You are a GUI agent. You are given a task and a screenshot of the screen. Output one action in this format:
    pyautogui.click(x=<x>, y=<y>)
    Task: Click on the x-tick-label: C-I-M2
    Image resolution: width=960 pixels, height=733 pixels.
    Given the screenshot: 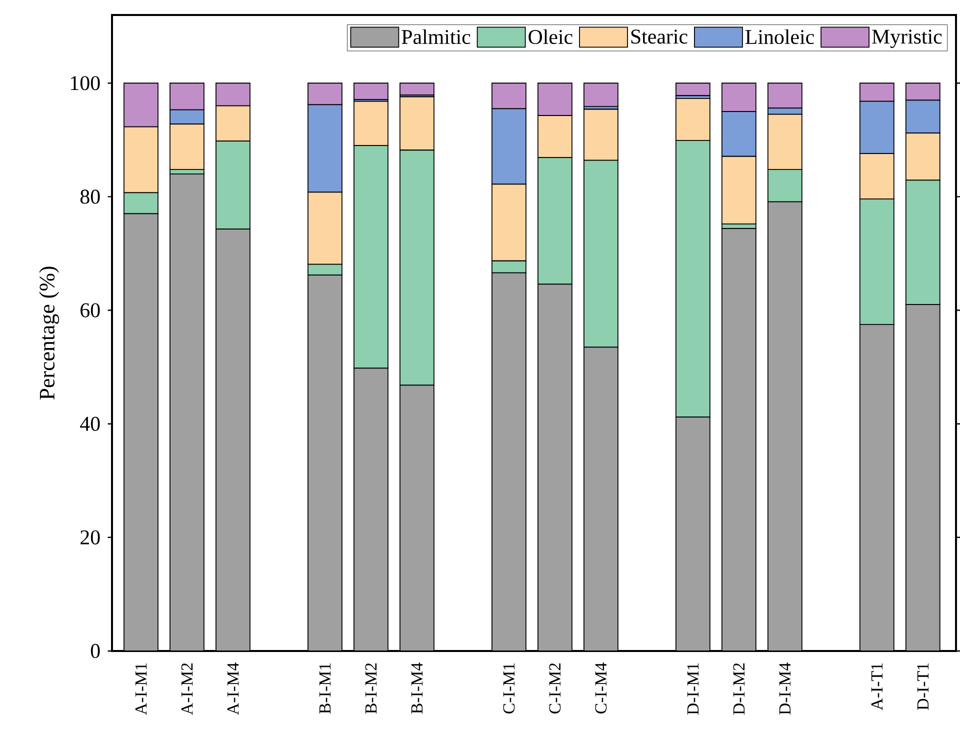 What is the action you would take?
    pyautogui.click(x=555, y=688)
    